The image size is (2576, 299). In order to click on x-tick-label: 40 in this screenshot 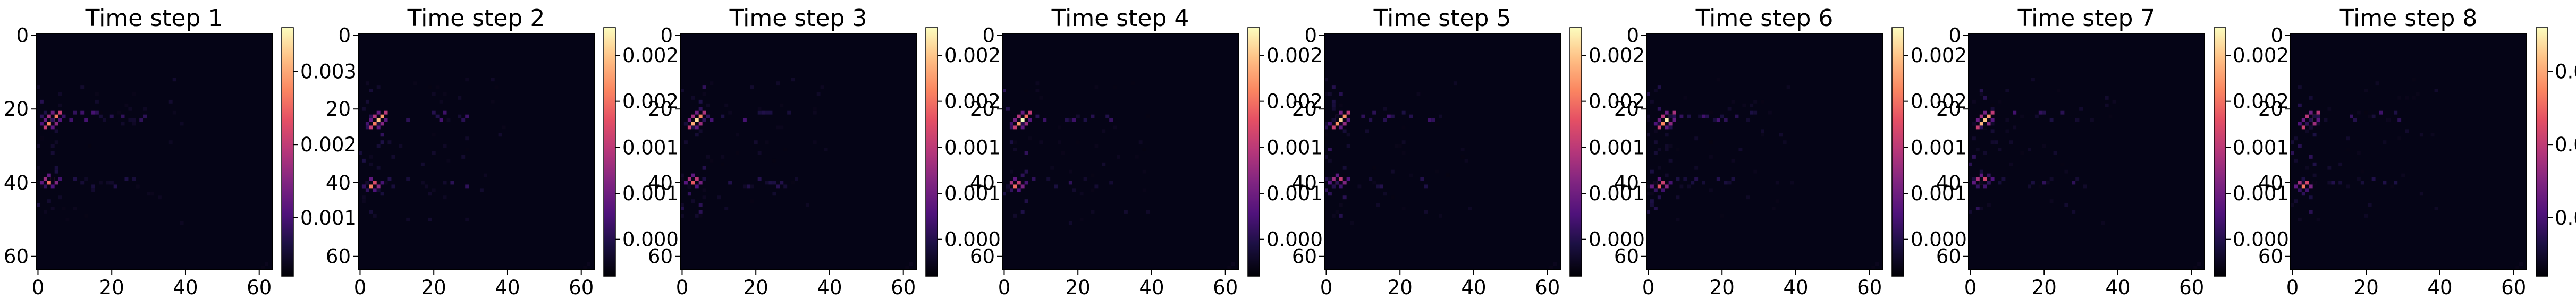, I will do `click(2440, 288)`.